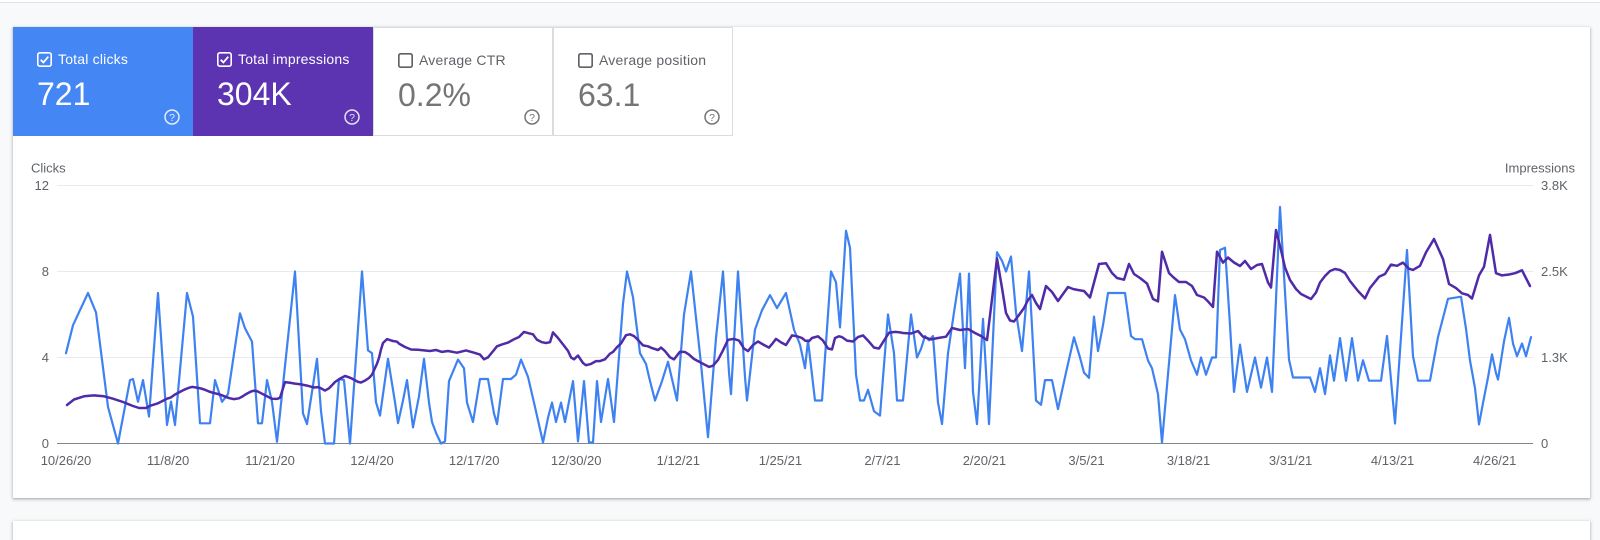 The width and height of the screenshot is (1600, 540). Describe the element at coordinates (48, 168) in the screenshot. I see `svg-text: Clicks` at that location.